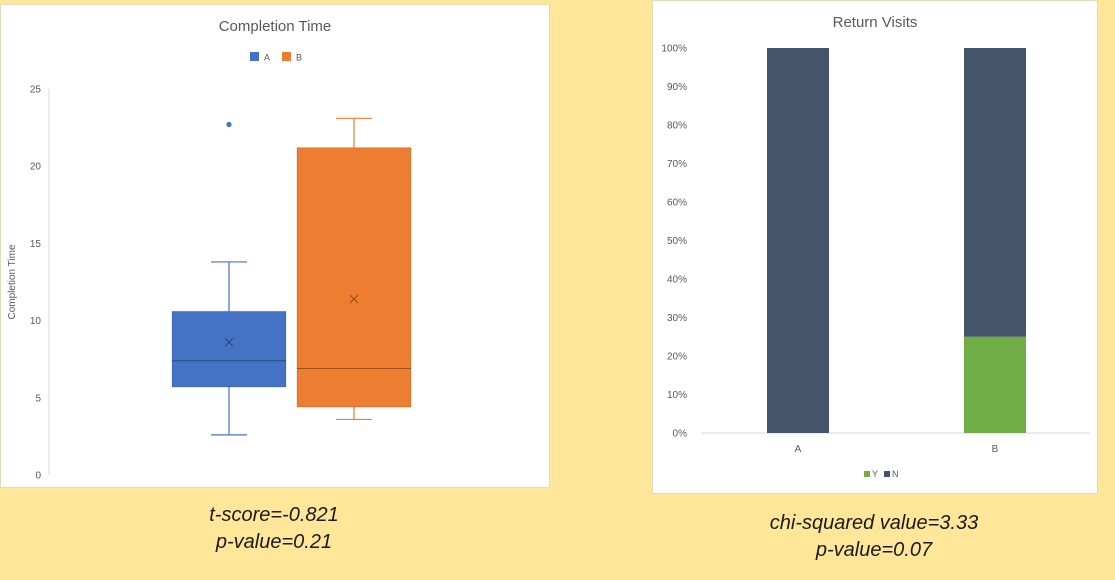  I want to click on p-value-left-text: p-value=0.21, so click(274, 542).